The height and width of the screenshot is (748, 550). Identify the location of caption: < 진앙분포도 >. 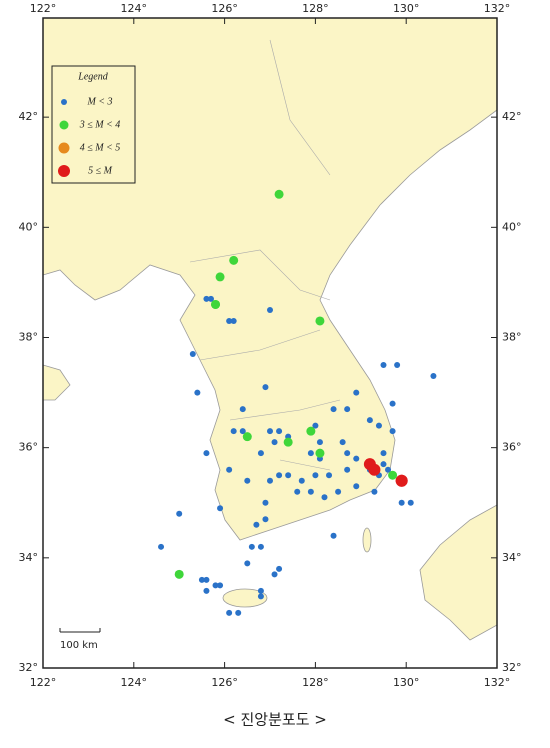
(275, 720).